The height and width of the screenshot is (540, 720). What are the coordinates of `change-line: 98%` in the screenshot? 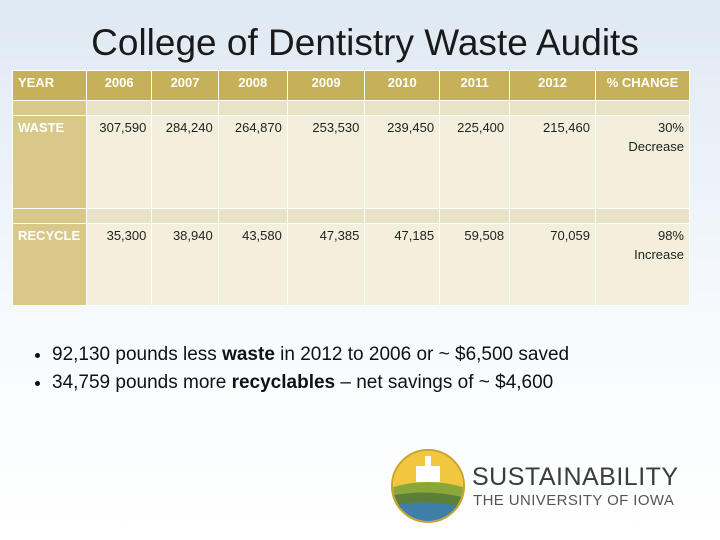 It's located at (670, 235).